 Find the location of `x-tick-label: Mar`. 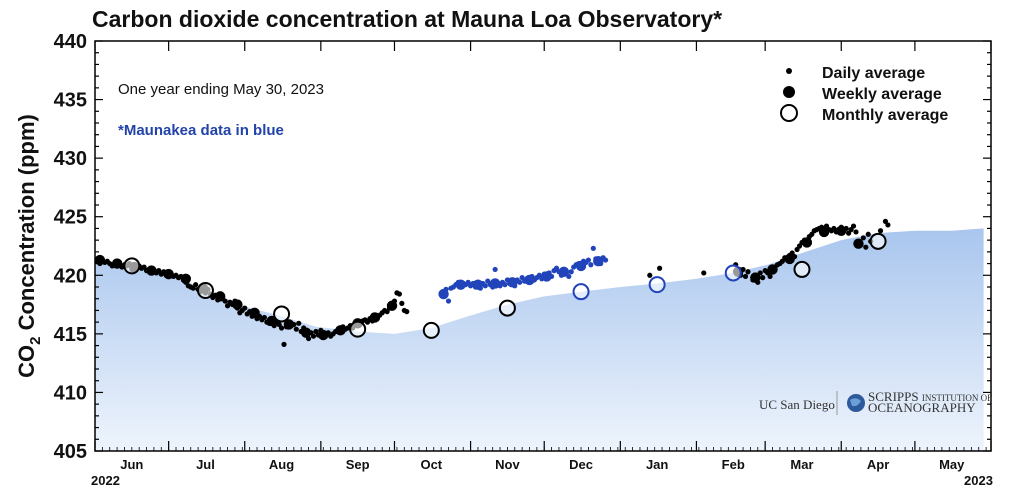

x-tick-label: Mar is located at coordinates (801, 464).